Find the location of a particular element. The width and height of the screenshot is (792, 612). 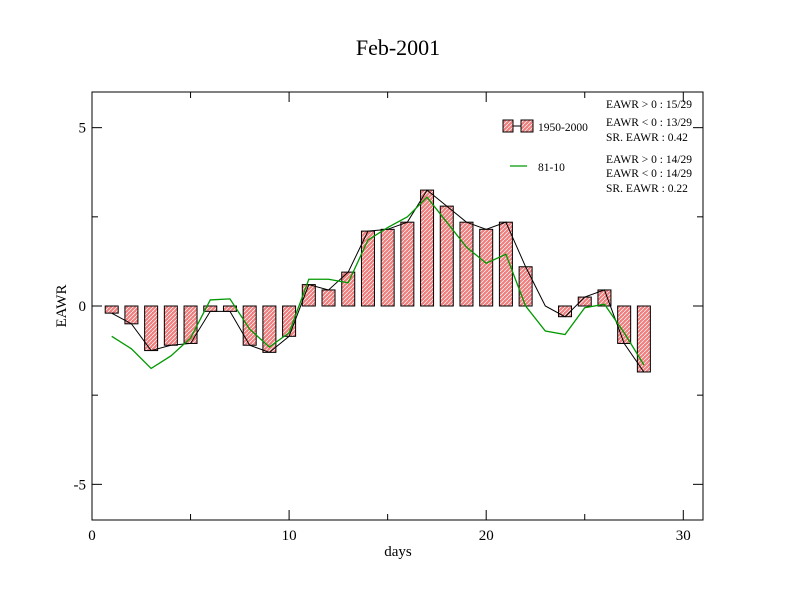

y-tick-label-5: 5 is located at coordinates (83, 129).